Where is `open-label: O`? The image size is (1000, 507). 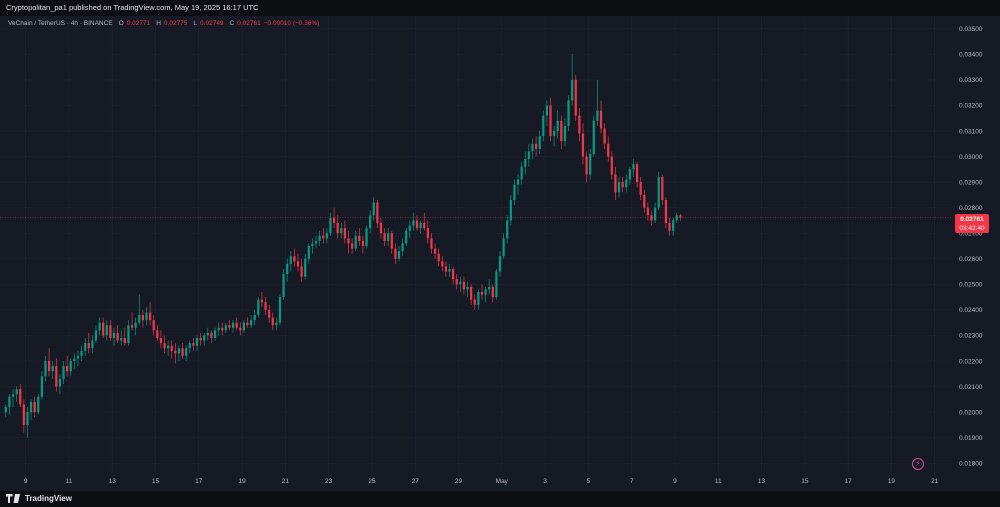 open-label: O is located at coordinates (121, 23).